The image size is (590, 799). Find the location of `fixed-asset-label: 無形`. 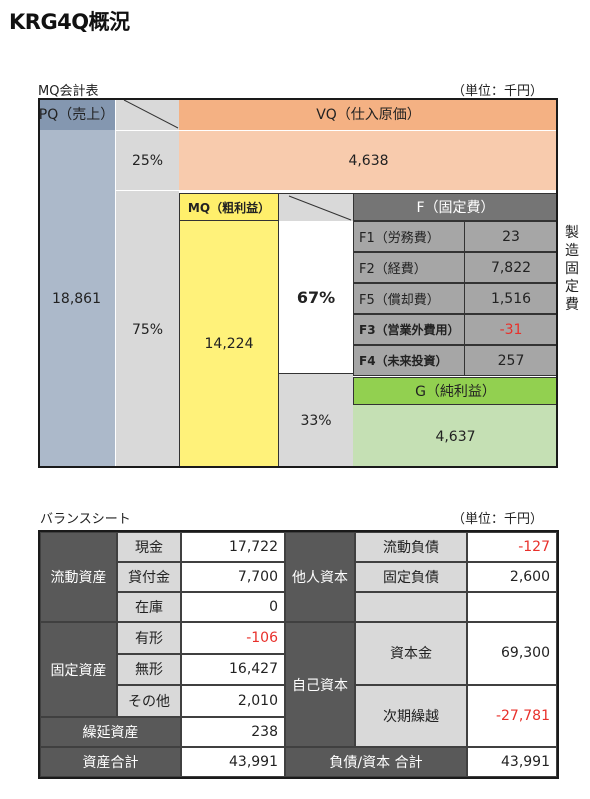

fixed-asset-label: 無形 is located at coordinates (149, 669).